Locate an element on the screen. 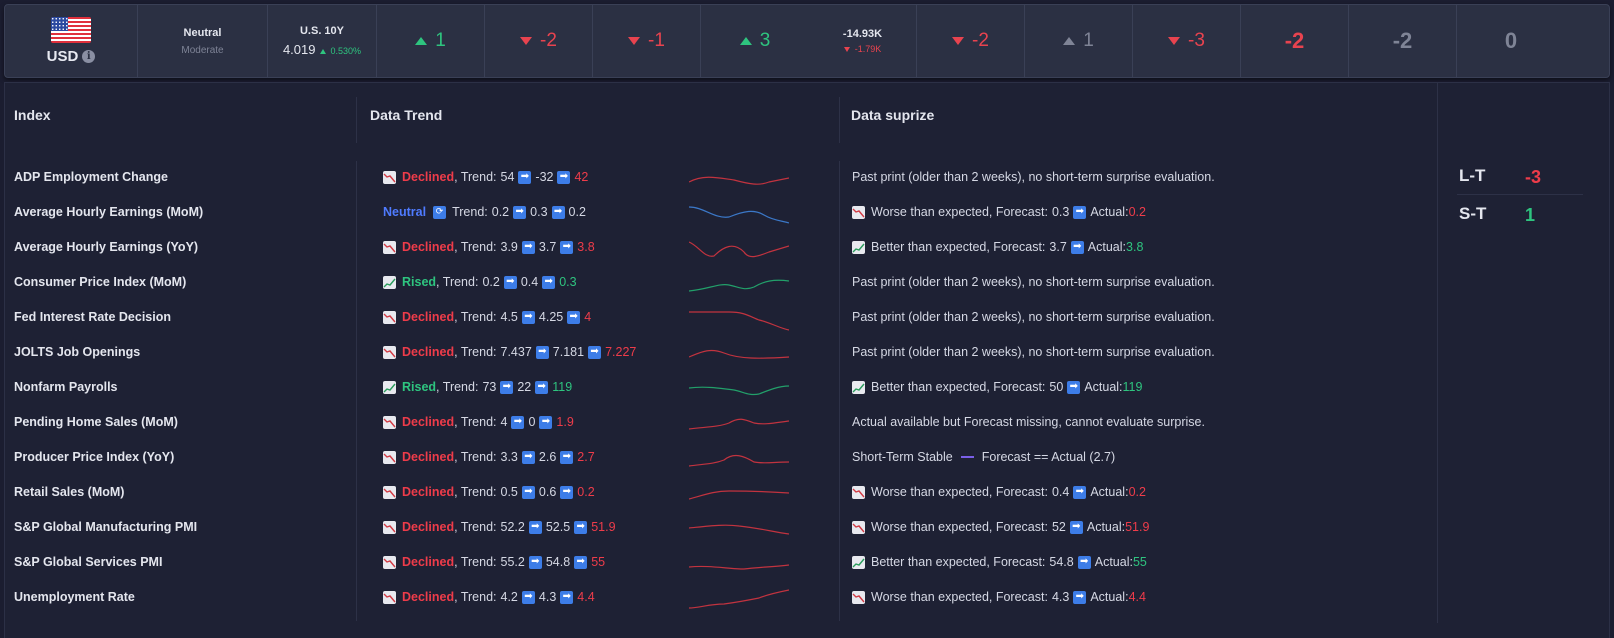 The width and height of the screenshot is (1614, 638). cycle-icon: ⟳ is located at coordinates (440, 212).